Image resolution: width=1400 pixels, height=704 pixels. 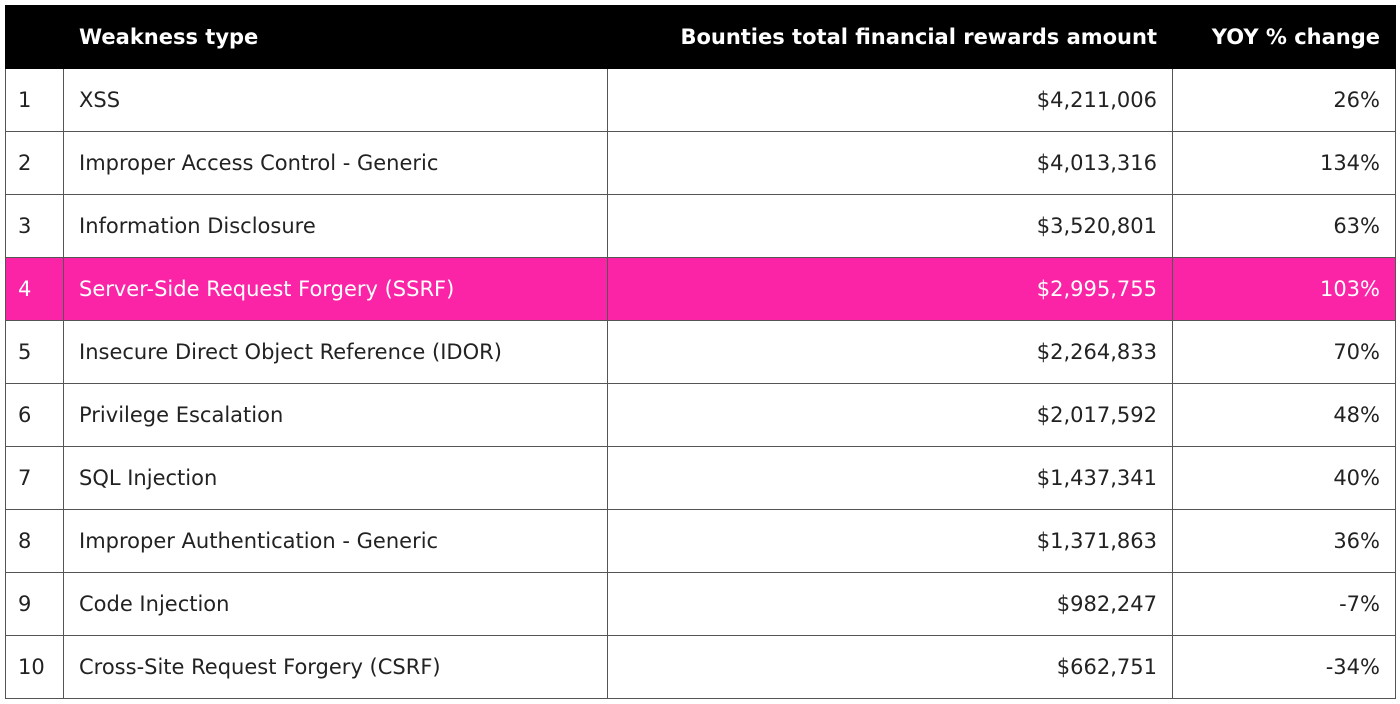 What do you see at coordinates (1284, 415) in the screenshot?
I see `change-cell: 48%` at bounding box center [1284, 415].